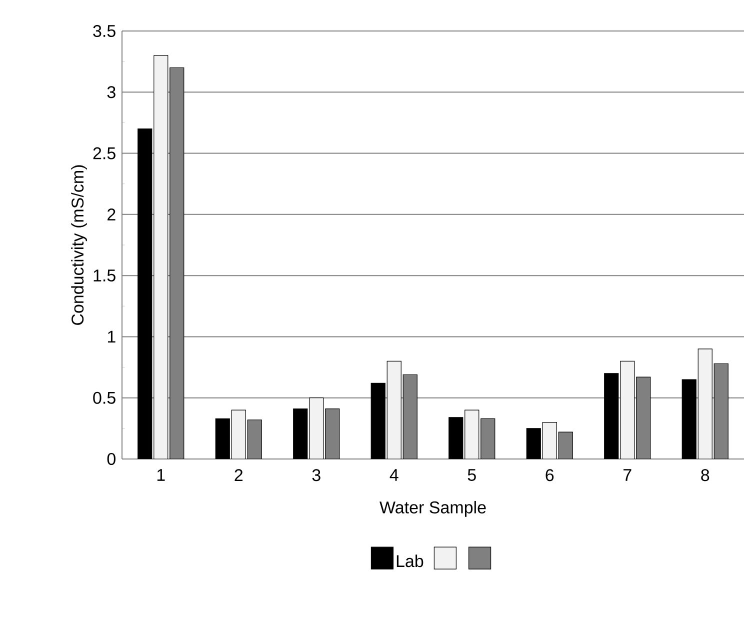 The width and height of the screenshot is (752, 621). Describe the element at coordinates (104, 398) in the screenshot. I see `y-tick-label: 0.5` at that location.